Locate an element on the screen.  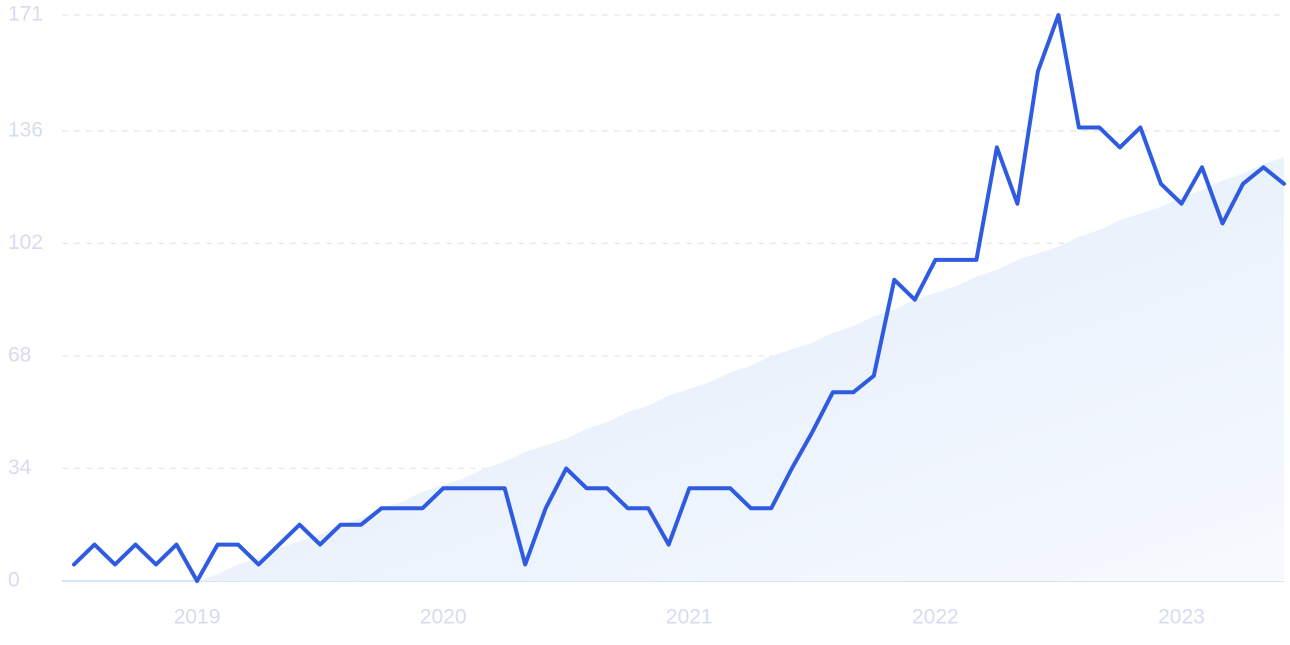
x-tick-label: 2021 is located at coordinates (689, 617).